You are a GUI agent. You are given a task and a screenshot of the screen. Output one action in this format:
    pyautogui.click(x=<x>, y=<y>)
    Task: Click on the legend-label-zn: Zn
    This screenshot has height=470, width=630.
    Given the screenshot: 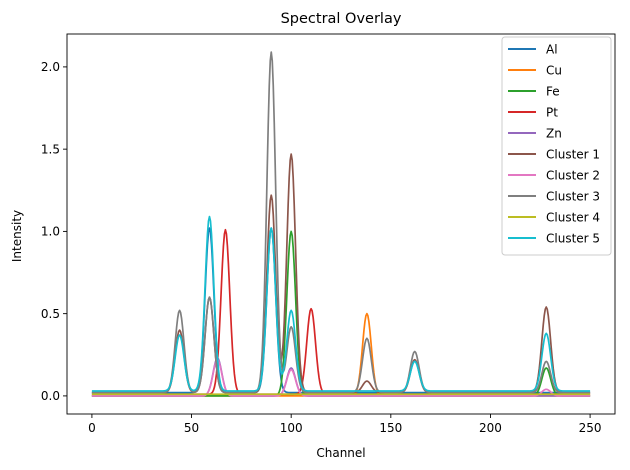 What is the action you would take?
    pyautogui.click(x=554, y=134)
    